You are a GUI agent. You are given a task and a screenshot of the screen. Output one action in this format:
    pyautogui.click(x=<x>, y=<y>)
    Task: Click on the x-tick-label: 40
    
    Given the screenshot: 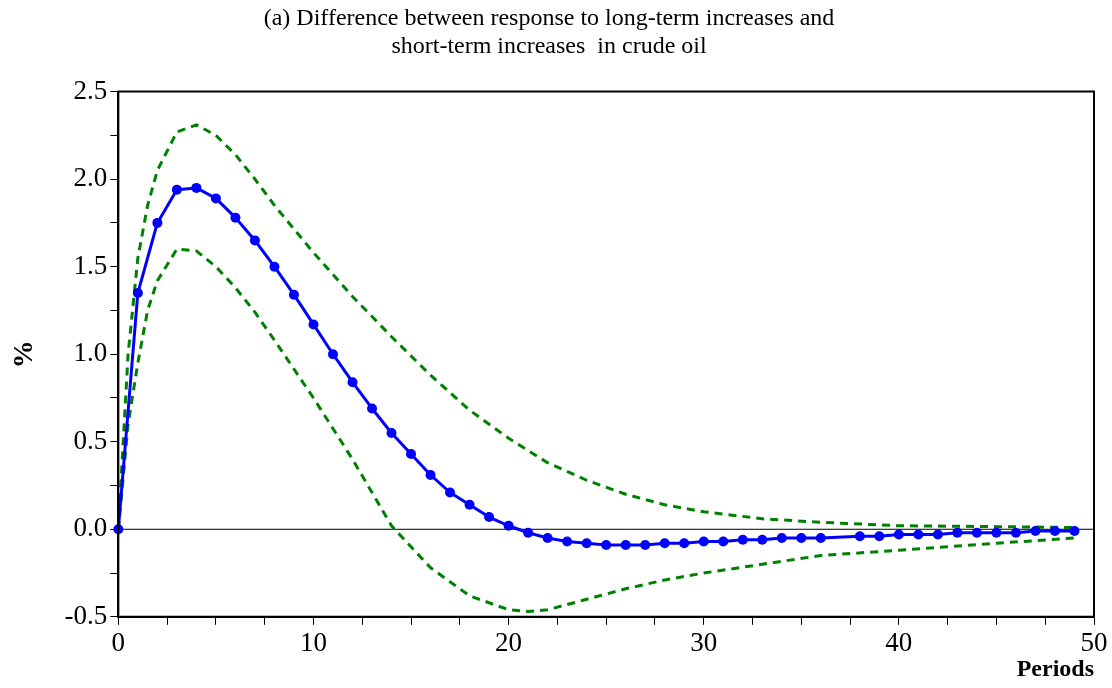 What is the action you would take?
    pyautogui.click(x=899, y=642)
    